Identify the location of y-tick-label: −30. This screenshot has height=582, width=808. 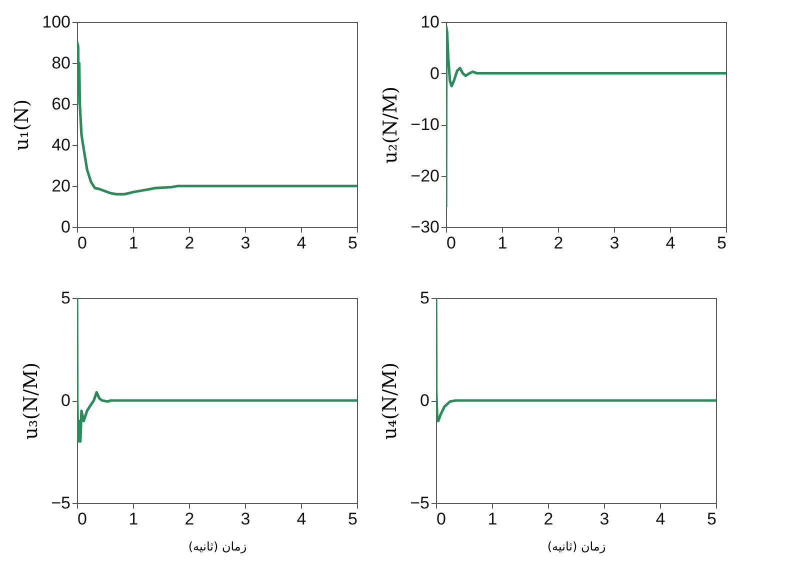
(425, 227).